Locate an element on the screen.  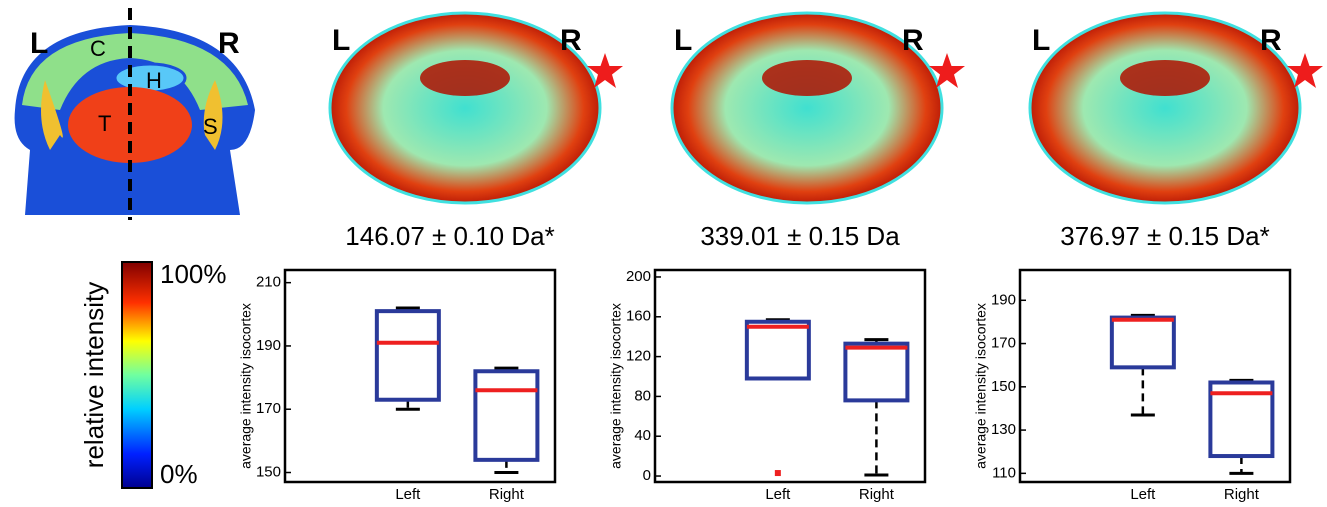
colorbar-title: relative intensity is located at coordinates (94, 375).